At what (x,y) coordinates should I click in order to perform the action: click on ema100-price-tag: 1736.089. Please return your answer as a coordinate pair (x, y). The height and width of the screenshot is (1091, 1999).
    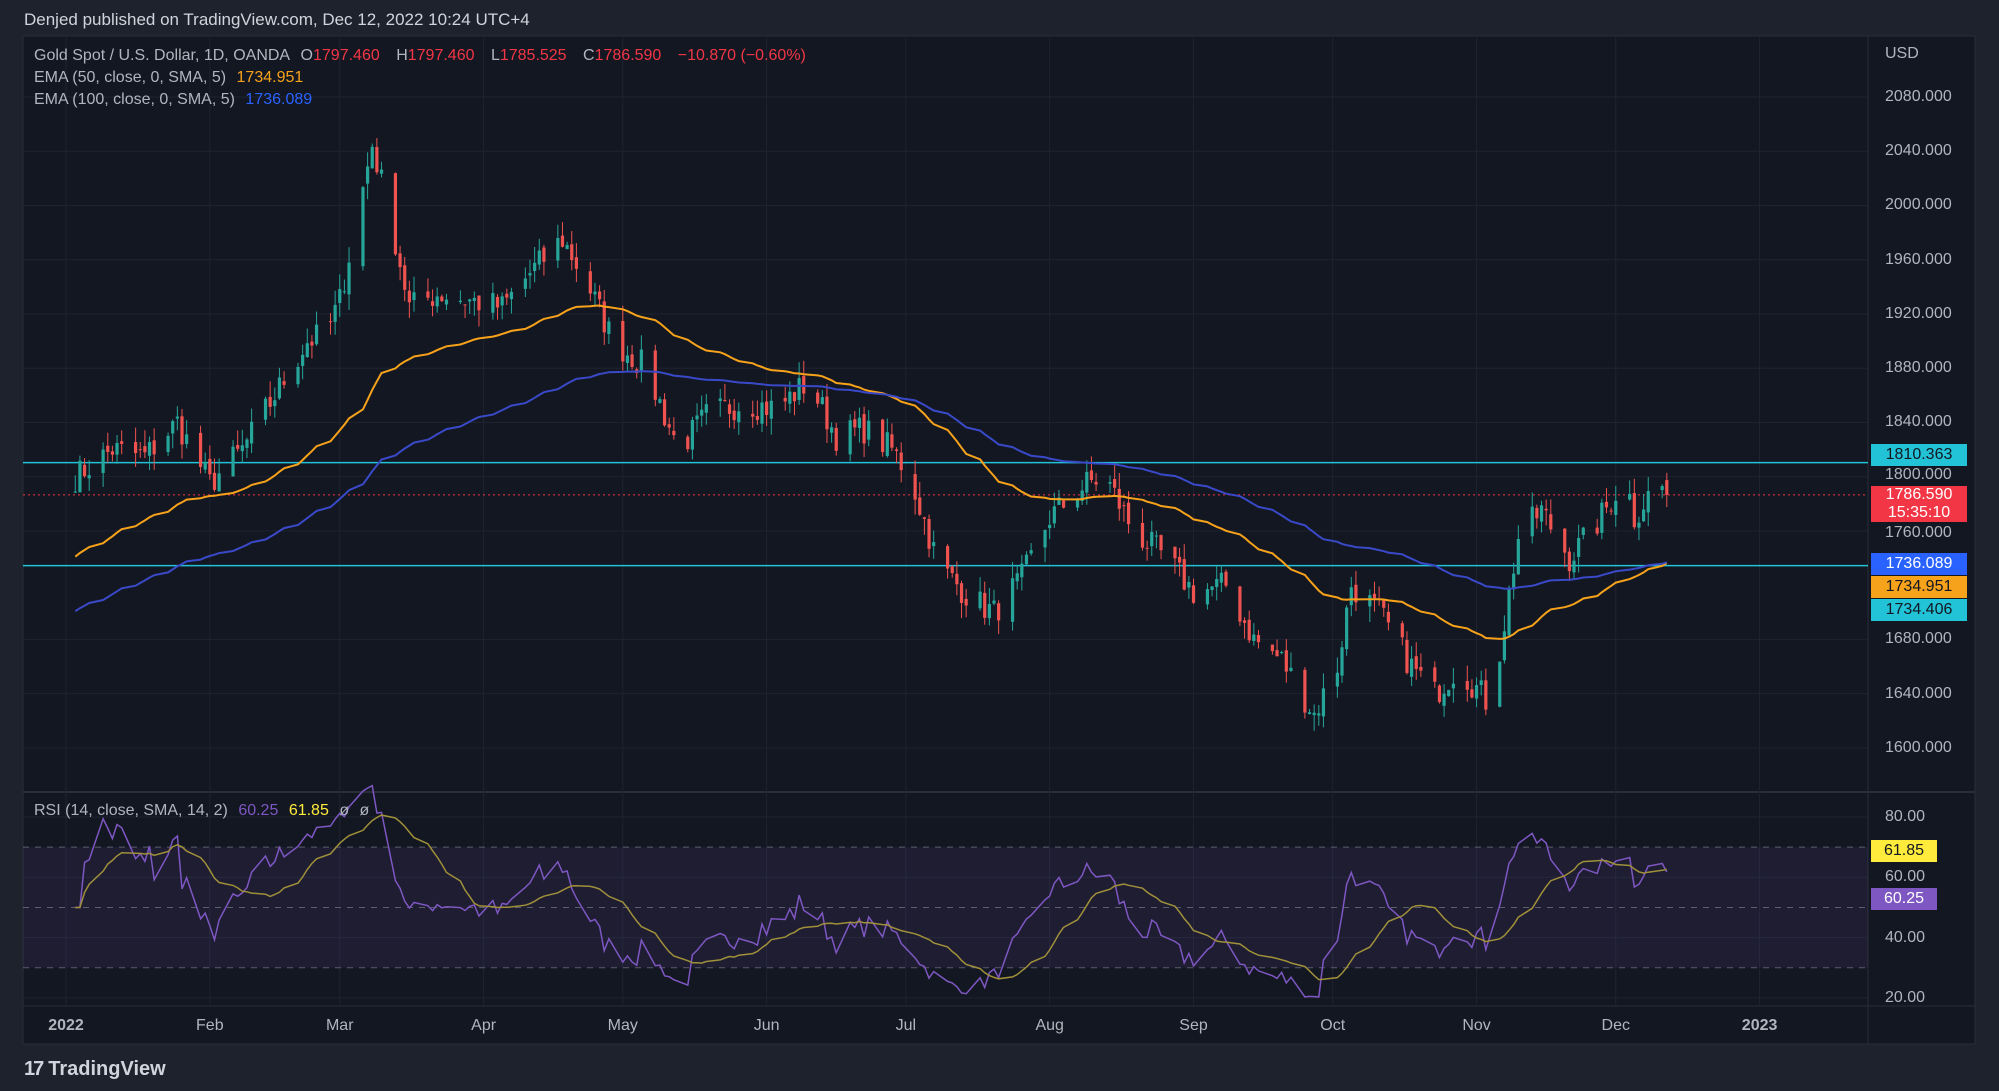
    Looking at the image, I should click on (1919, 564).